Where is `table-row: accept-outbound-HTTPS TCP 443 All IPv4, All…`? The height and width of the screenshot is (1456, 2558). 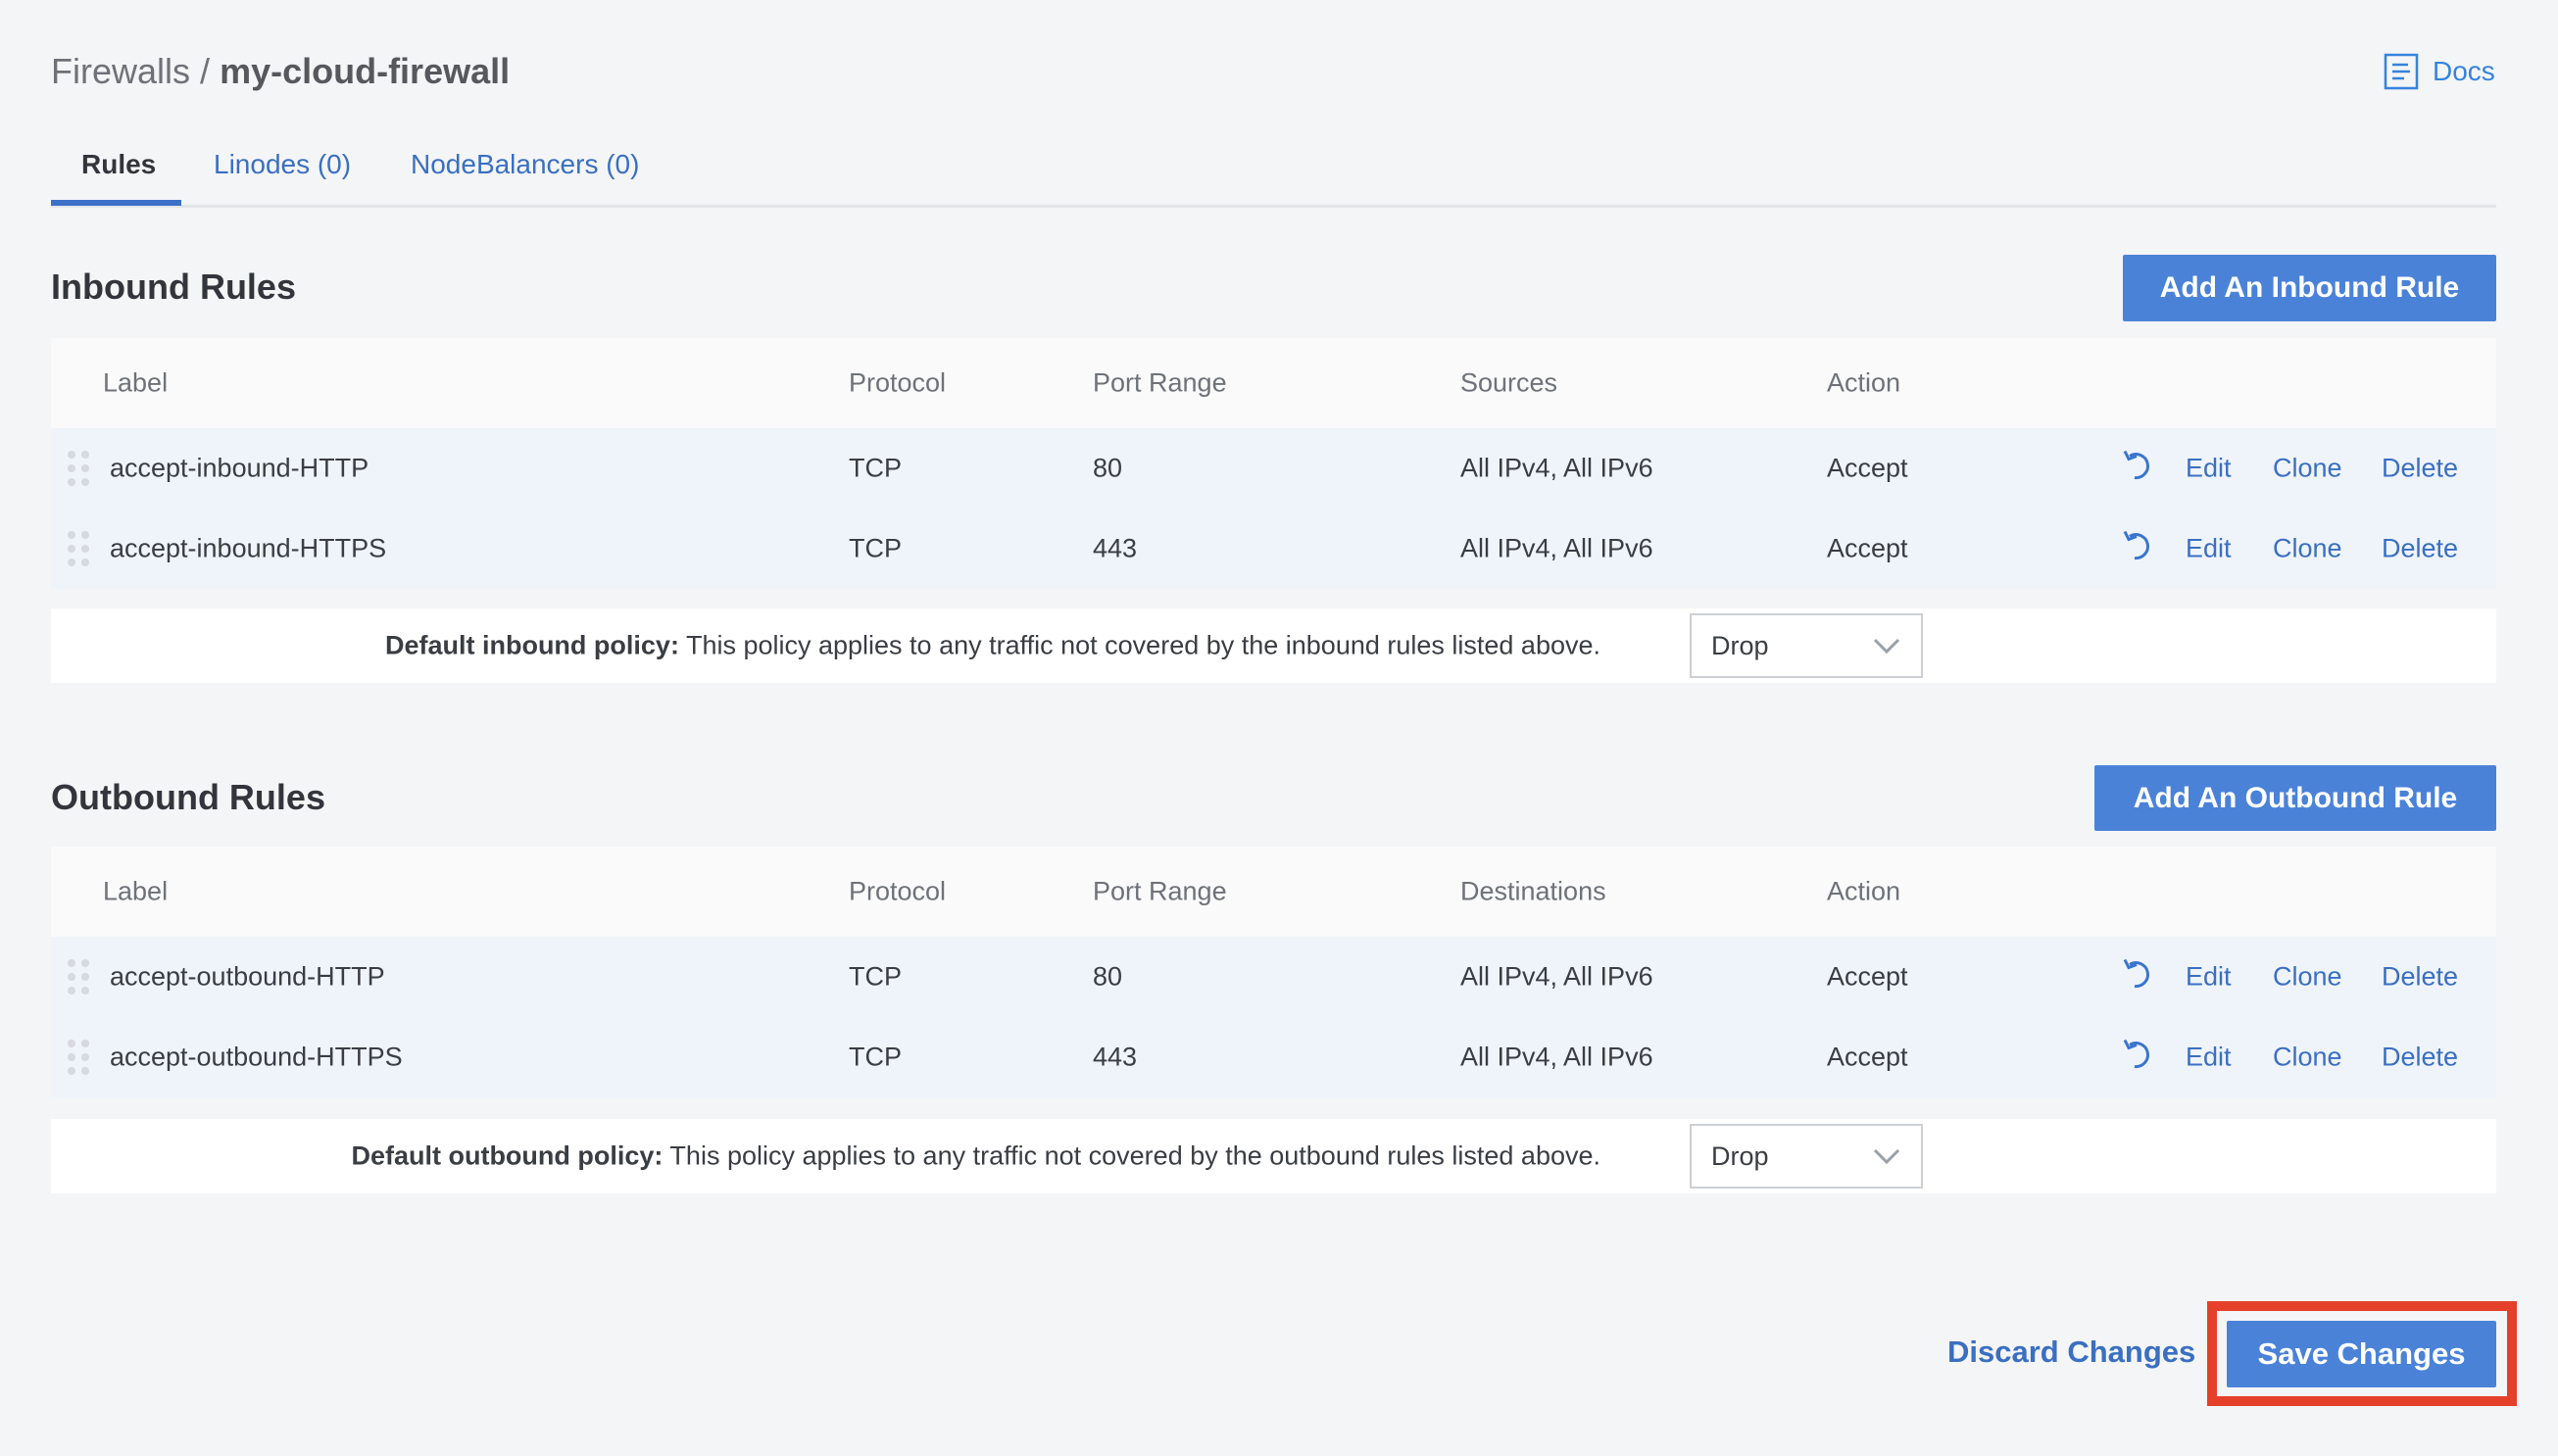 table-row: accept-outbound-HTTPS TCP 443 All IPv4, All… is located at coordinates (1273, 1057).